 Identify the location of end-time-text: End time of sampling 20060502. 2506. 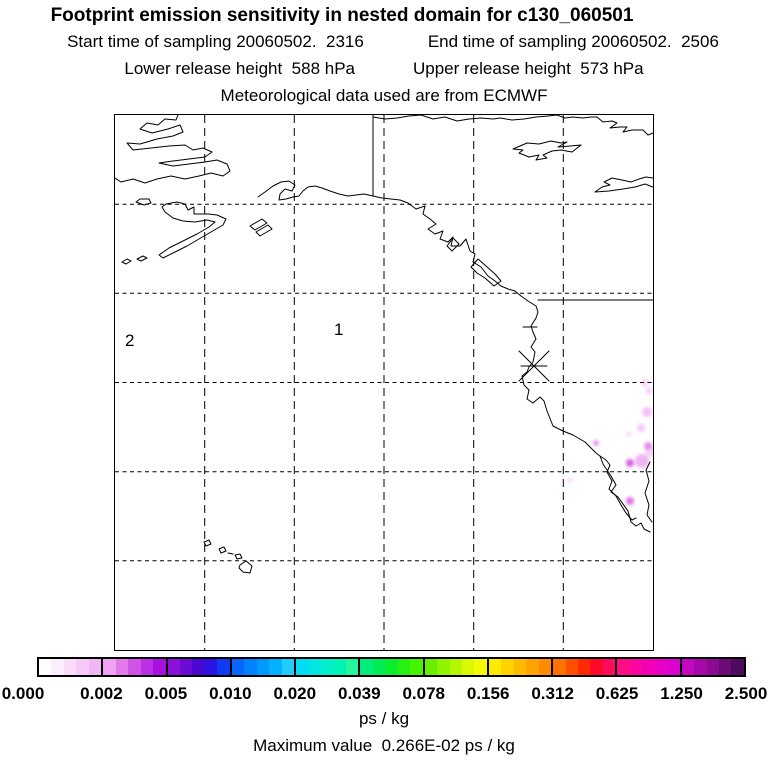
(573, 41).